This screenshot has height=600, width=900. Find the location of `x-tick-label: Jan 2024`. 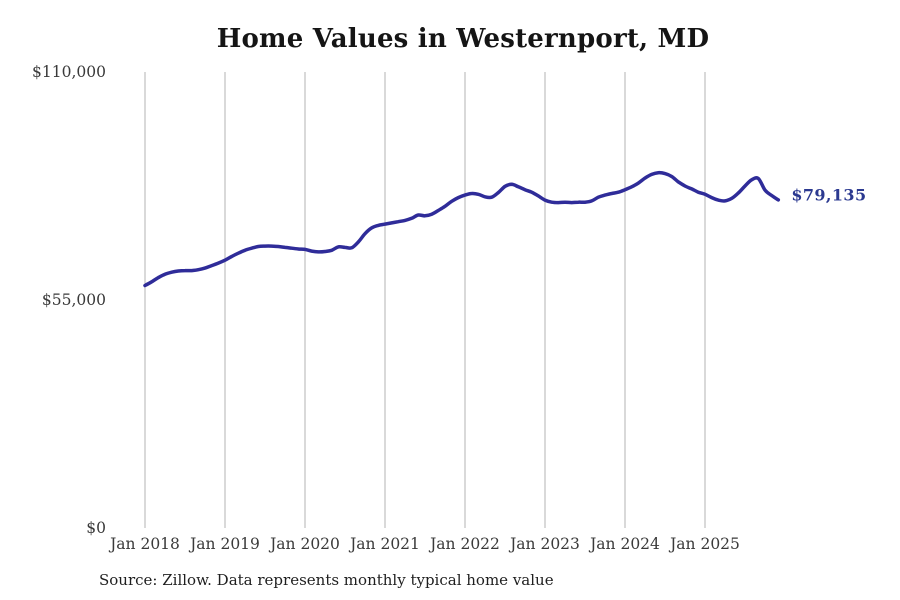

x-tick-label: Jan 2024 is located at coordinates (624, 544).